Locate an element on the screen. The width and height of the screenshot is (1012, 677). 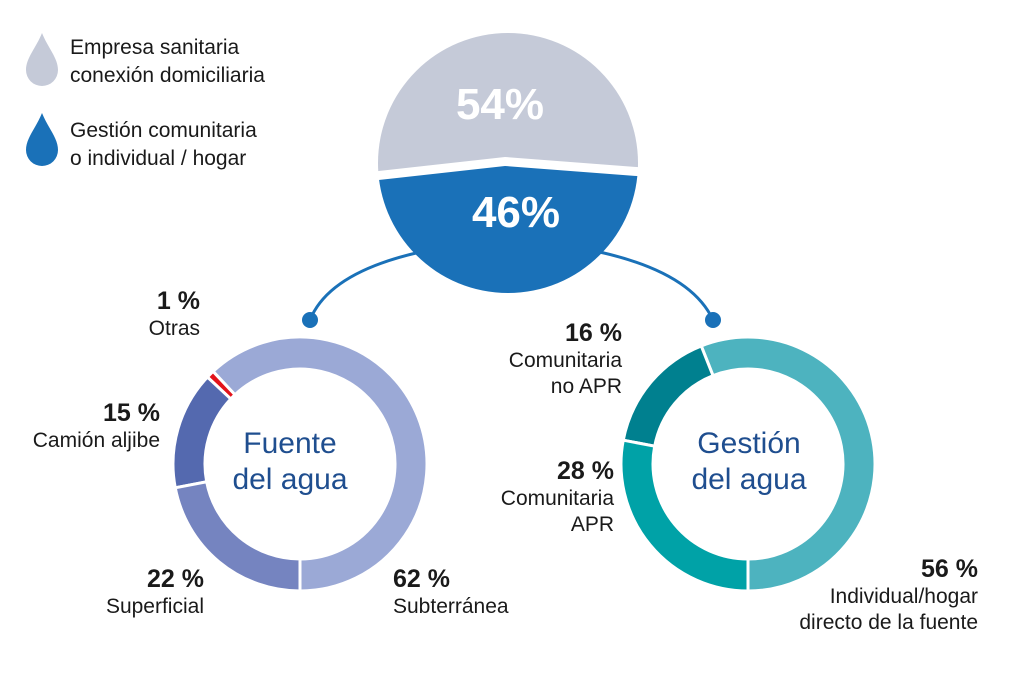
connector-dot-right is located at coordinates (713, 320).